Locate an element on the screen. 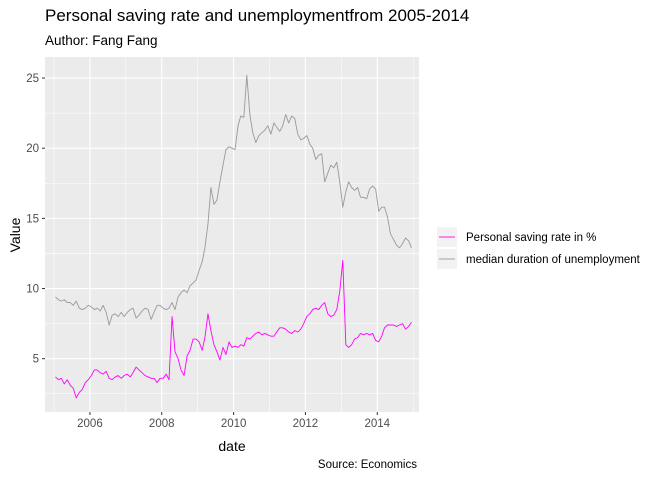  y-tick-label: 5 is located at coordinates (36, 360).